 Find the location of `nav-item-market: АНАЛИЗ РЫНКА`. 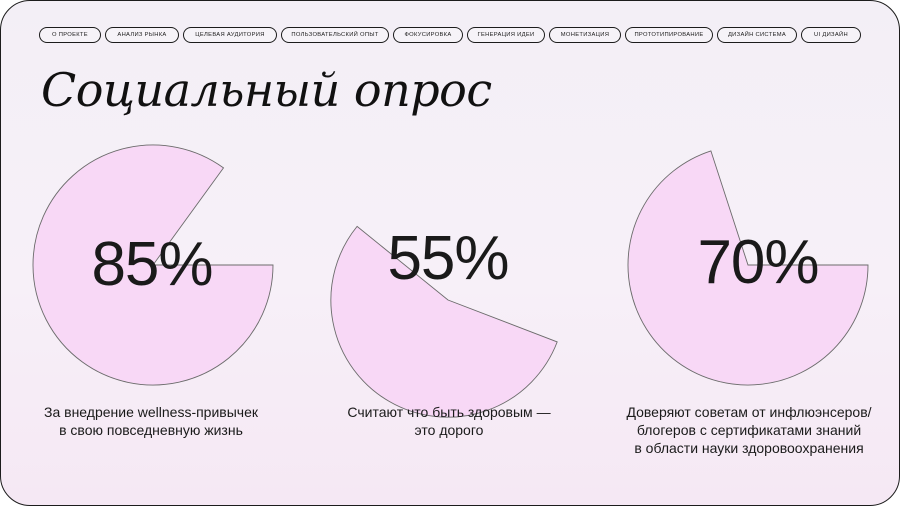

nav-item-market: АНАЛИЗ РЫНКА is located at coordinates (142, 35).